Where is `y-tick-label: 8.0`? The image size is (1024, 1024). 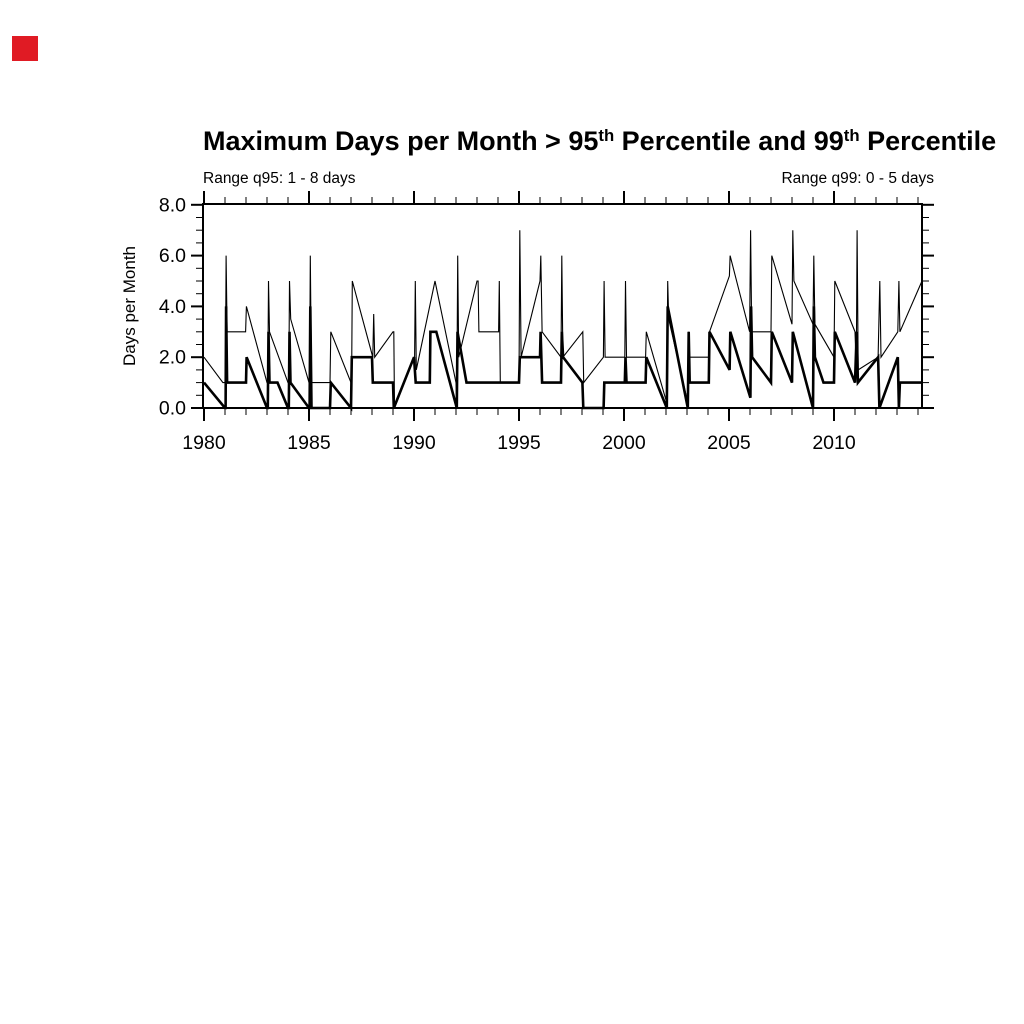 y-tick-label: 8.0 is located at coordinates (172, 205).